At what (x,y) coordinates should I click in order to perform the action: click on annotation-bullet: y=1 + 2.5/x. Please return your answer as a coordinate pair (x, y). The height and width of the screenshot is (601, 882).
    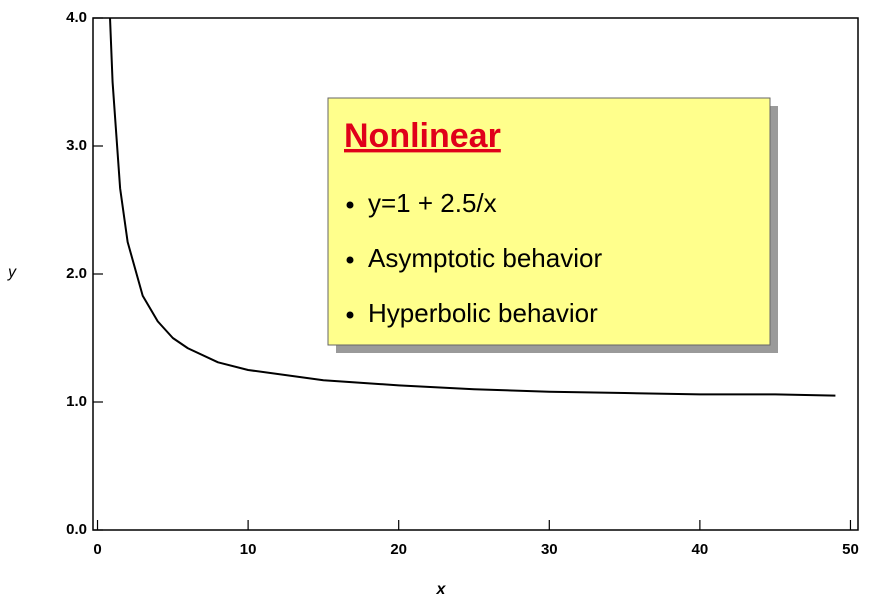
    Looking at the image, I should click on (432, 203).